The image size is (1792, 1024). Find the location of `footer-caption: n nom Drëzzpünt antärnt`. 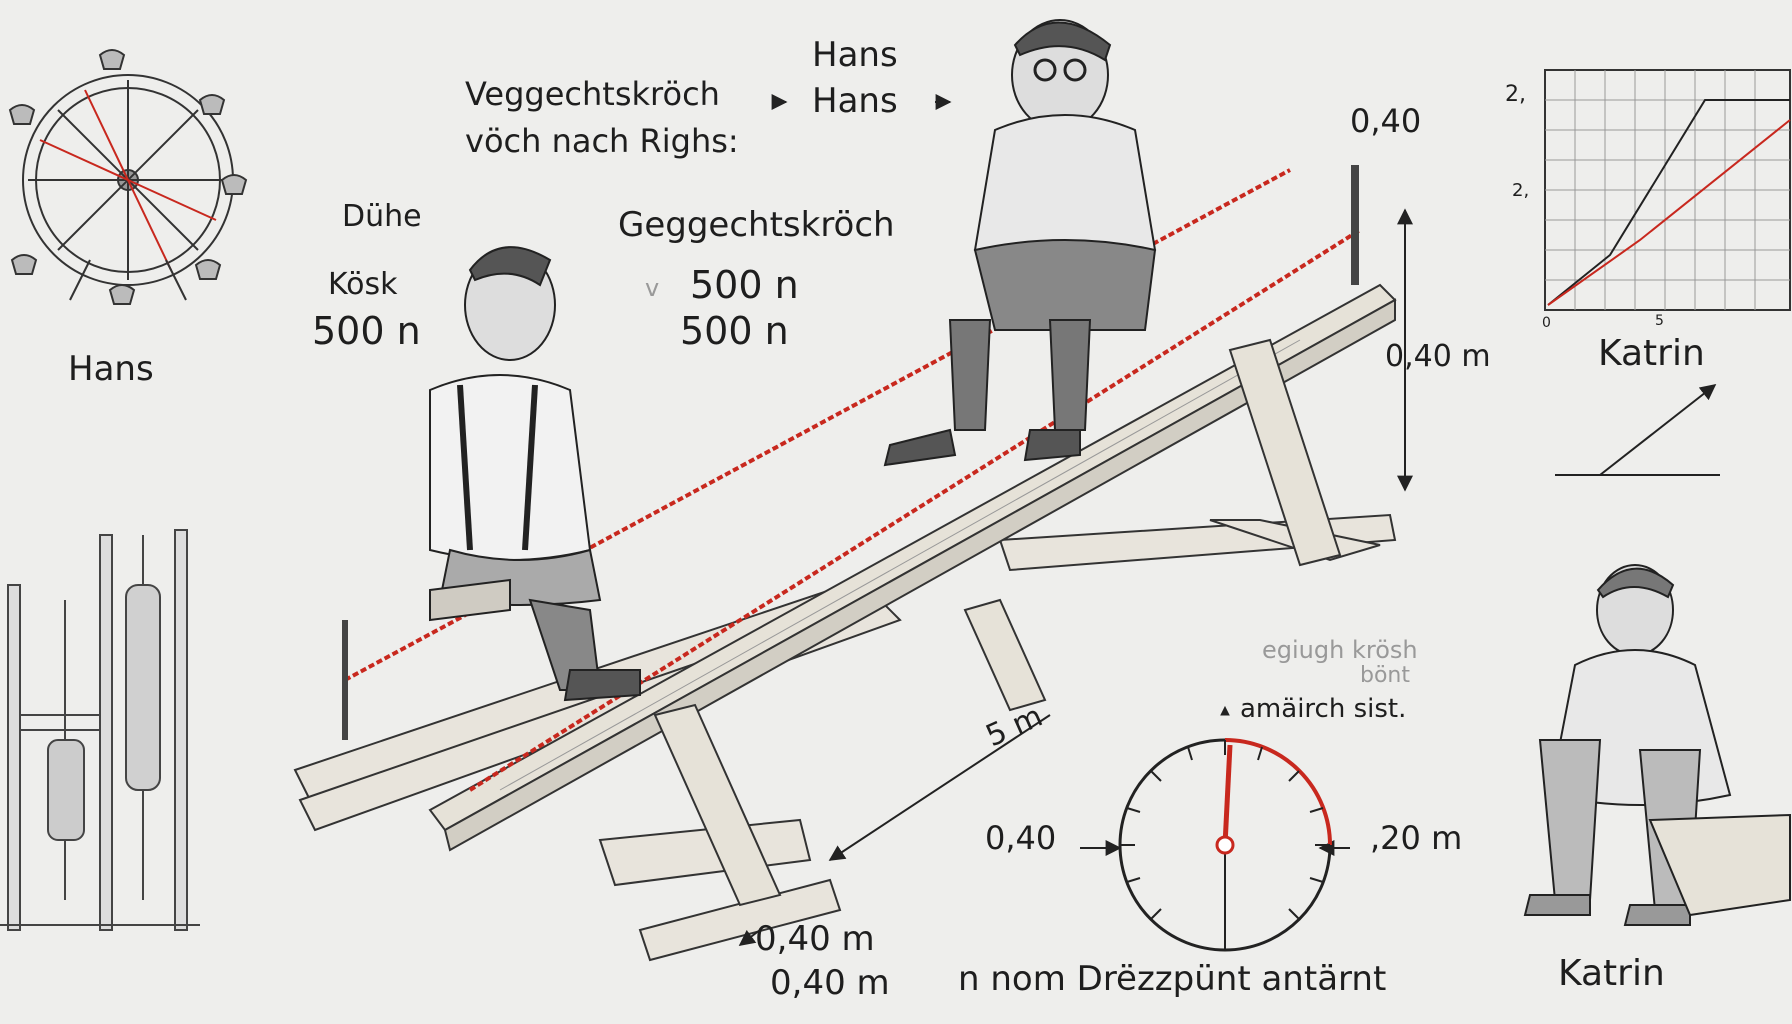

footer-caption: n nom Drëzzpünt antärnt is located at coordinates (1172, 979).